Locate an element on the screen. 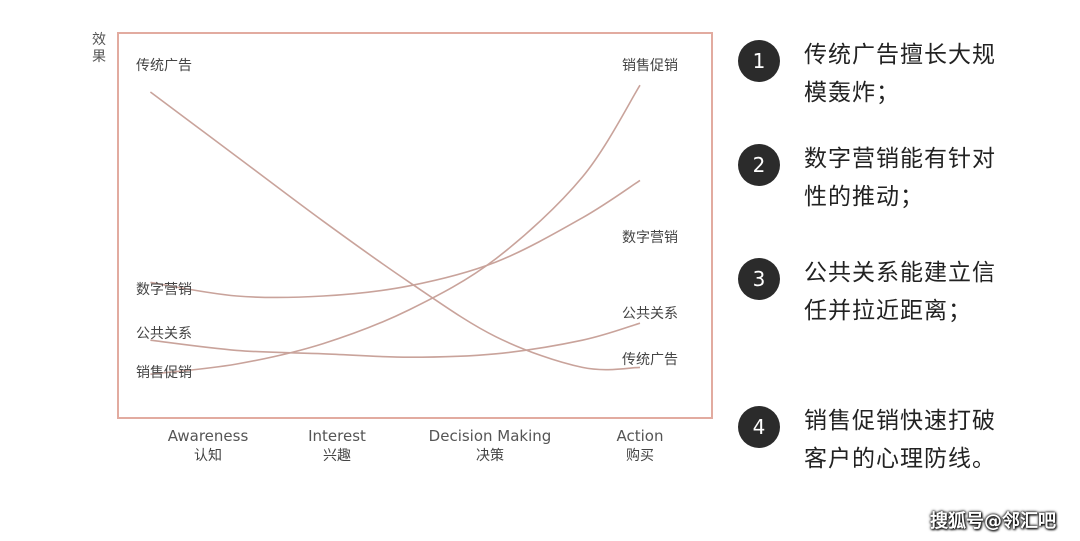  point-4: 4 销售促销快速打破客户的心理防线。 is located at coordinates (873, 440).